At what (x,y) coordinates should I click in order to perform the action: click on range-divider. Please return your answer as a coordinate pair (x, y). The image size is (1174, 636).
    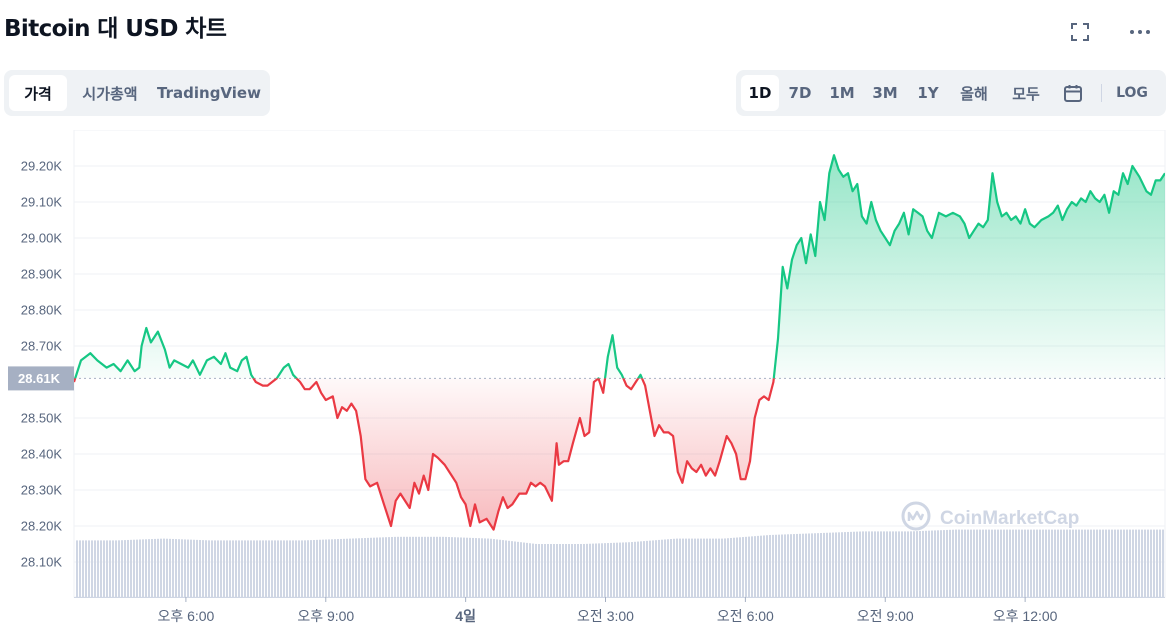
    Looking at the image, I should click on (1101, 93).